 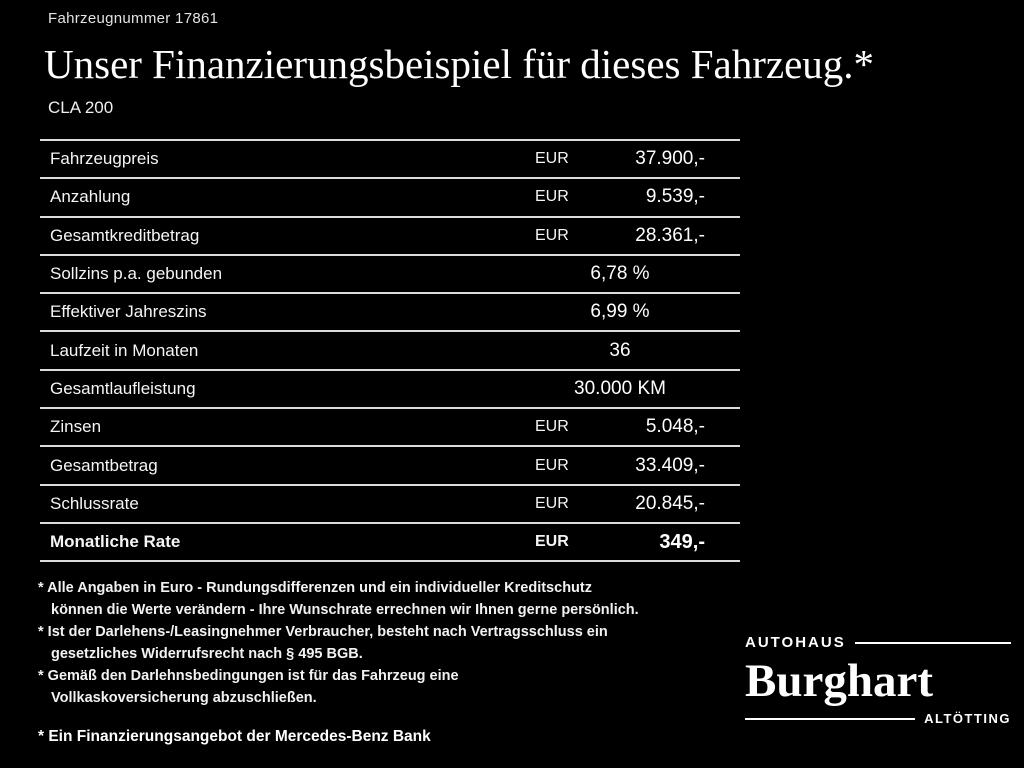 I want to click on dealer-logo-city-text: ALTÖTTING, so click(x=967, y=718).